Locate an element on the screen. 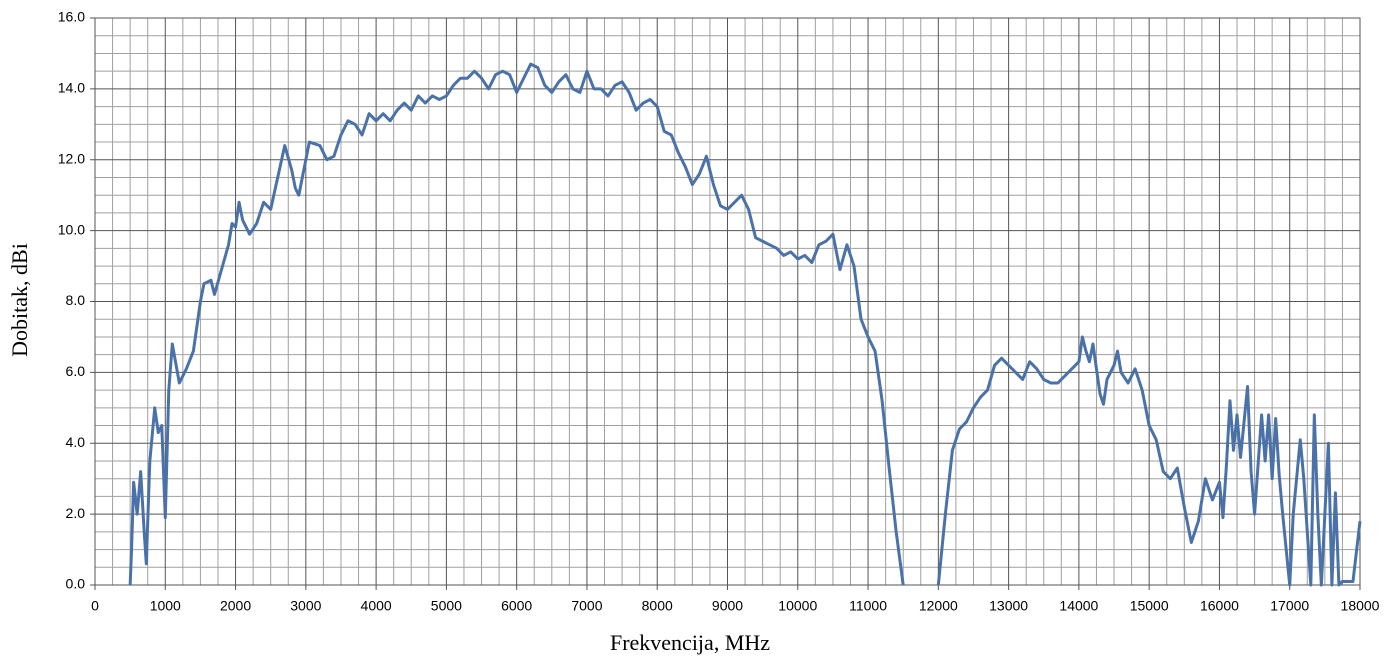 Image resolution: width=1390 pixels, height=661 pixels. x-tick-label: 13000 is located at coordinates (1008, 606).